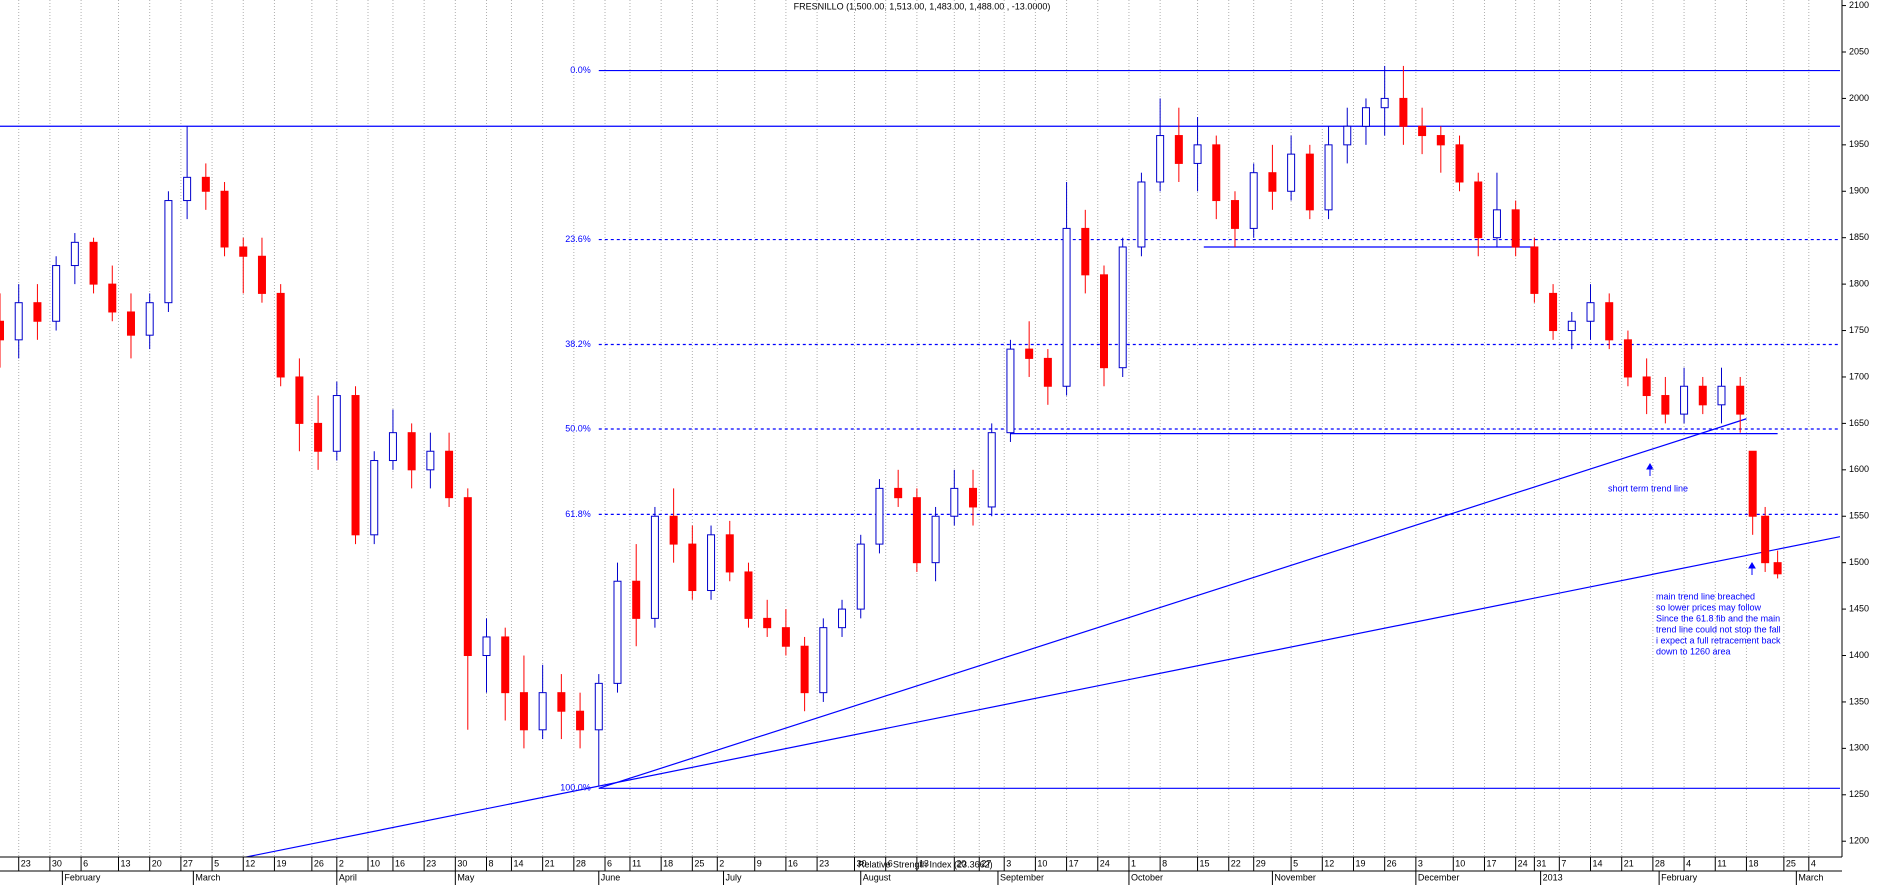  I want to click on y-tick-label: 1850, so click(1859, 237).